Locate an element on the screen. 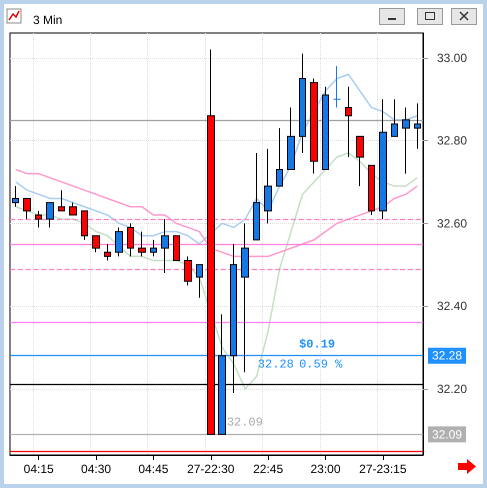 The height and width of the screenshot is (488, 487). x-tick-label: 27-23:15 is located at coordinates (383, 469).